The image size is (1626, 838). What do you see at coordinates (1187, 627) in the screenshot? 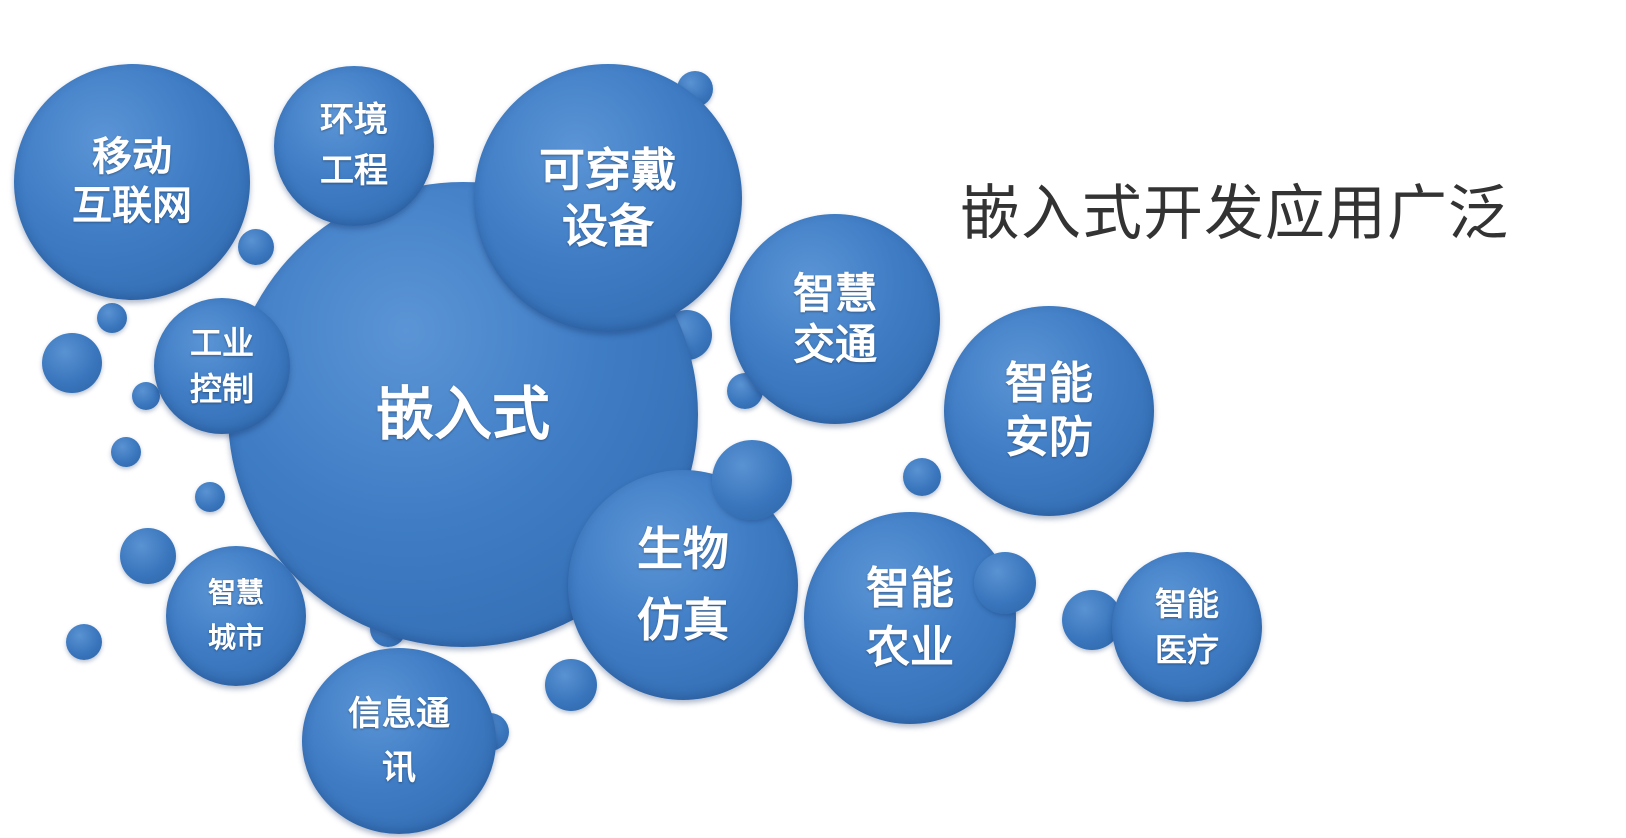
I see `bubble-smart-healthcare: 智能 医疗` at bounding box center [1187, 627].